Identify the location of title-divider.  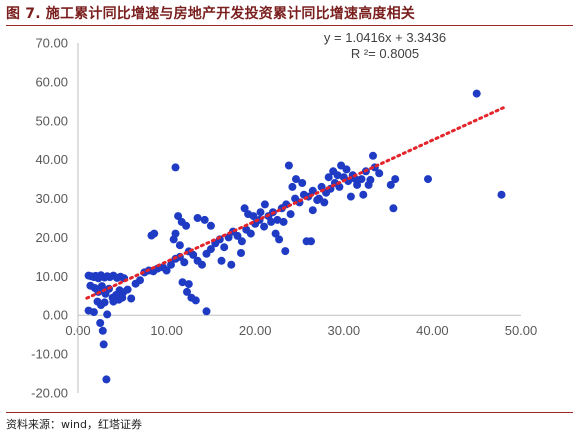
(289, 25).